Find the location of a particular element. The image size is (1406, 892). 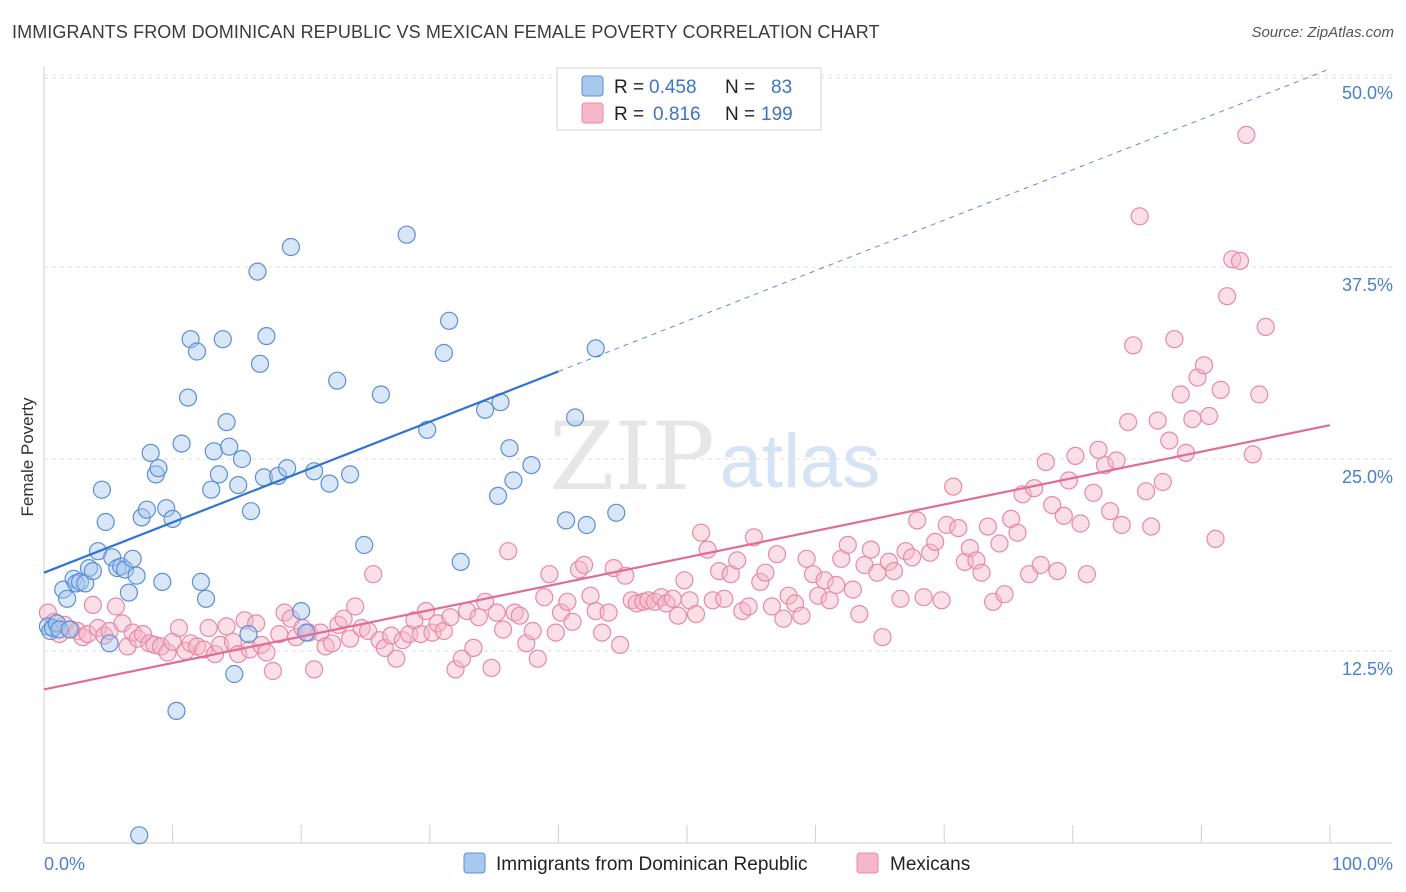

watermark-atlas: atlas is located at coordinates (800, 461).